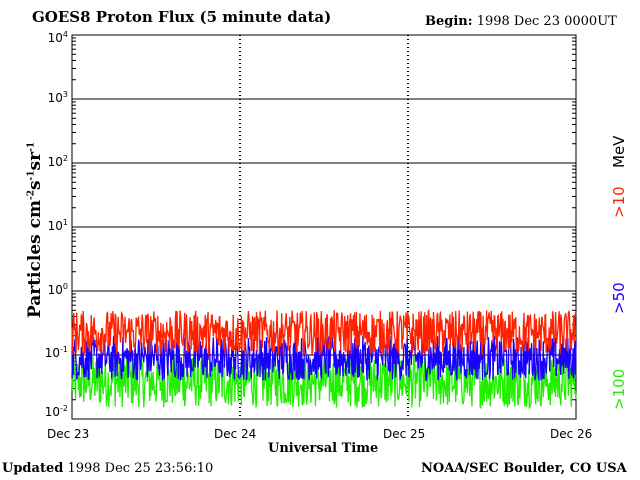 The width and height of the screenshot is (640, 480). What do you see at coordinates (324, 332) in the screenshot?
I see `series-line-gt10` at bounding box center [324, 332].